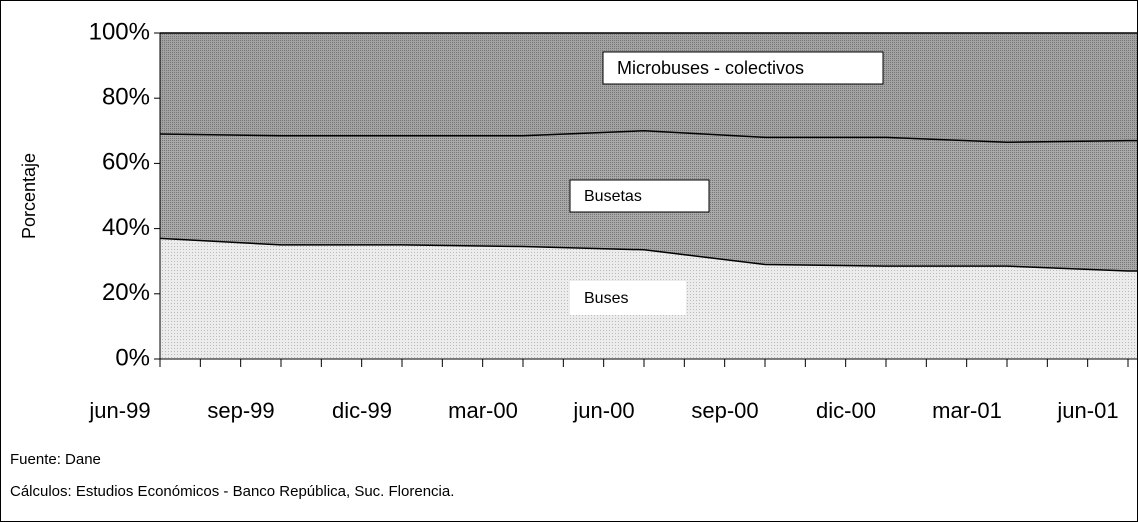 The width and height of the screenshot is (1138, 522). I want to click on x-tick-label: mar-00, so click(483, 410).